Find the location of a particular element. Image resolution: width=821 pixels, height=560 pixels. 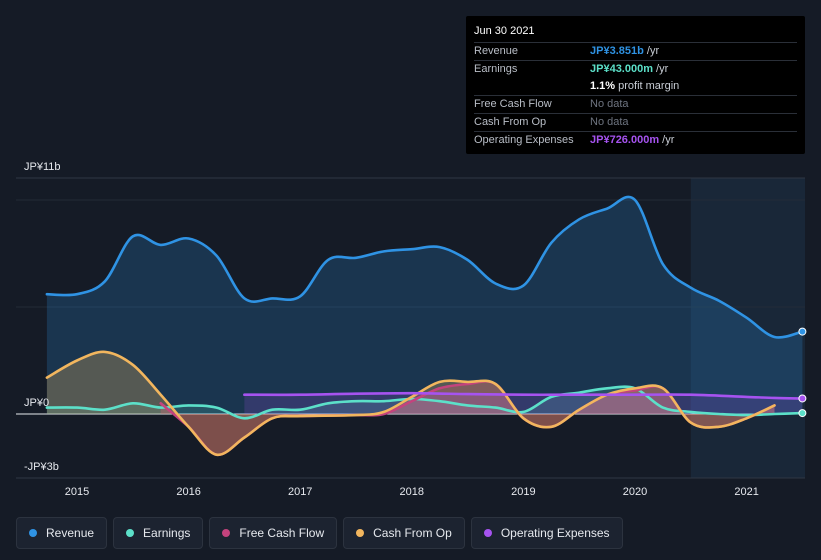

y-axis-bottom-label: -JP¥3b is located at coordinates (41, 467).